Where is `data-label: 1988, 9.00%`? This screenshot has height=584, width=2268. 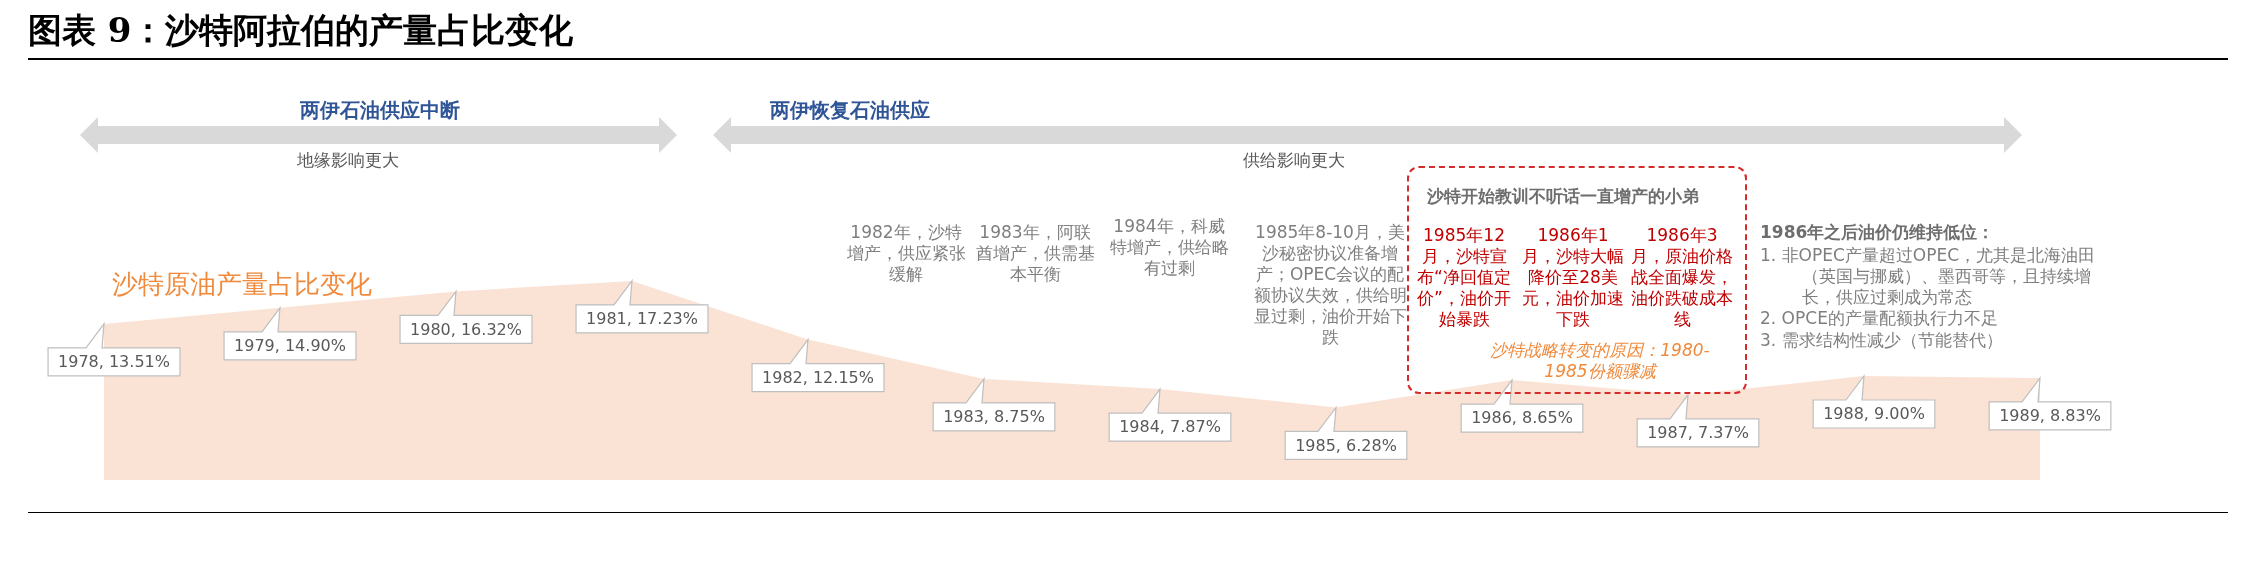
data-label: 1988, 9.00% is located at coordinates (1874, 414).